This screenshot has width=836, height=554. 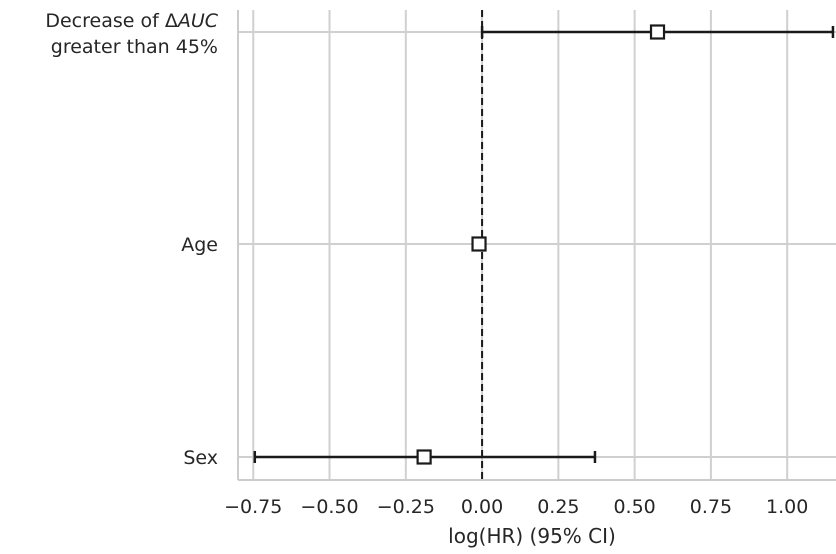 I want to click on x-tick-label: −0.25, so click(x=406, y=507).